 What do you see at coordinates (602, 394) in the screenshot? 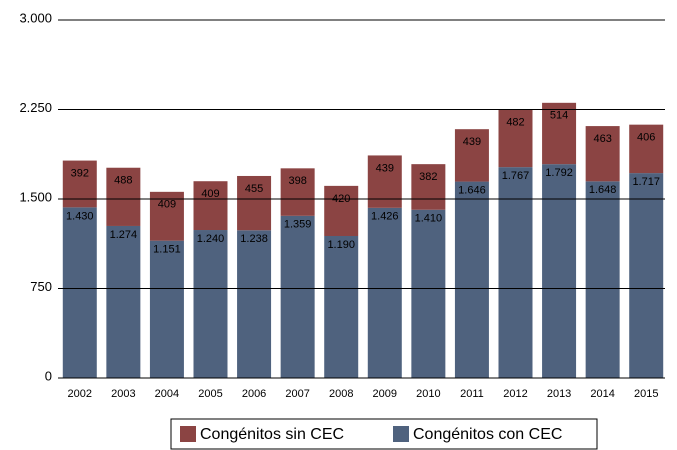
I see `x-tick-label: 2014` at bounding box center [602, 394].